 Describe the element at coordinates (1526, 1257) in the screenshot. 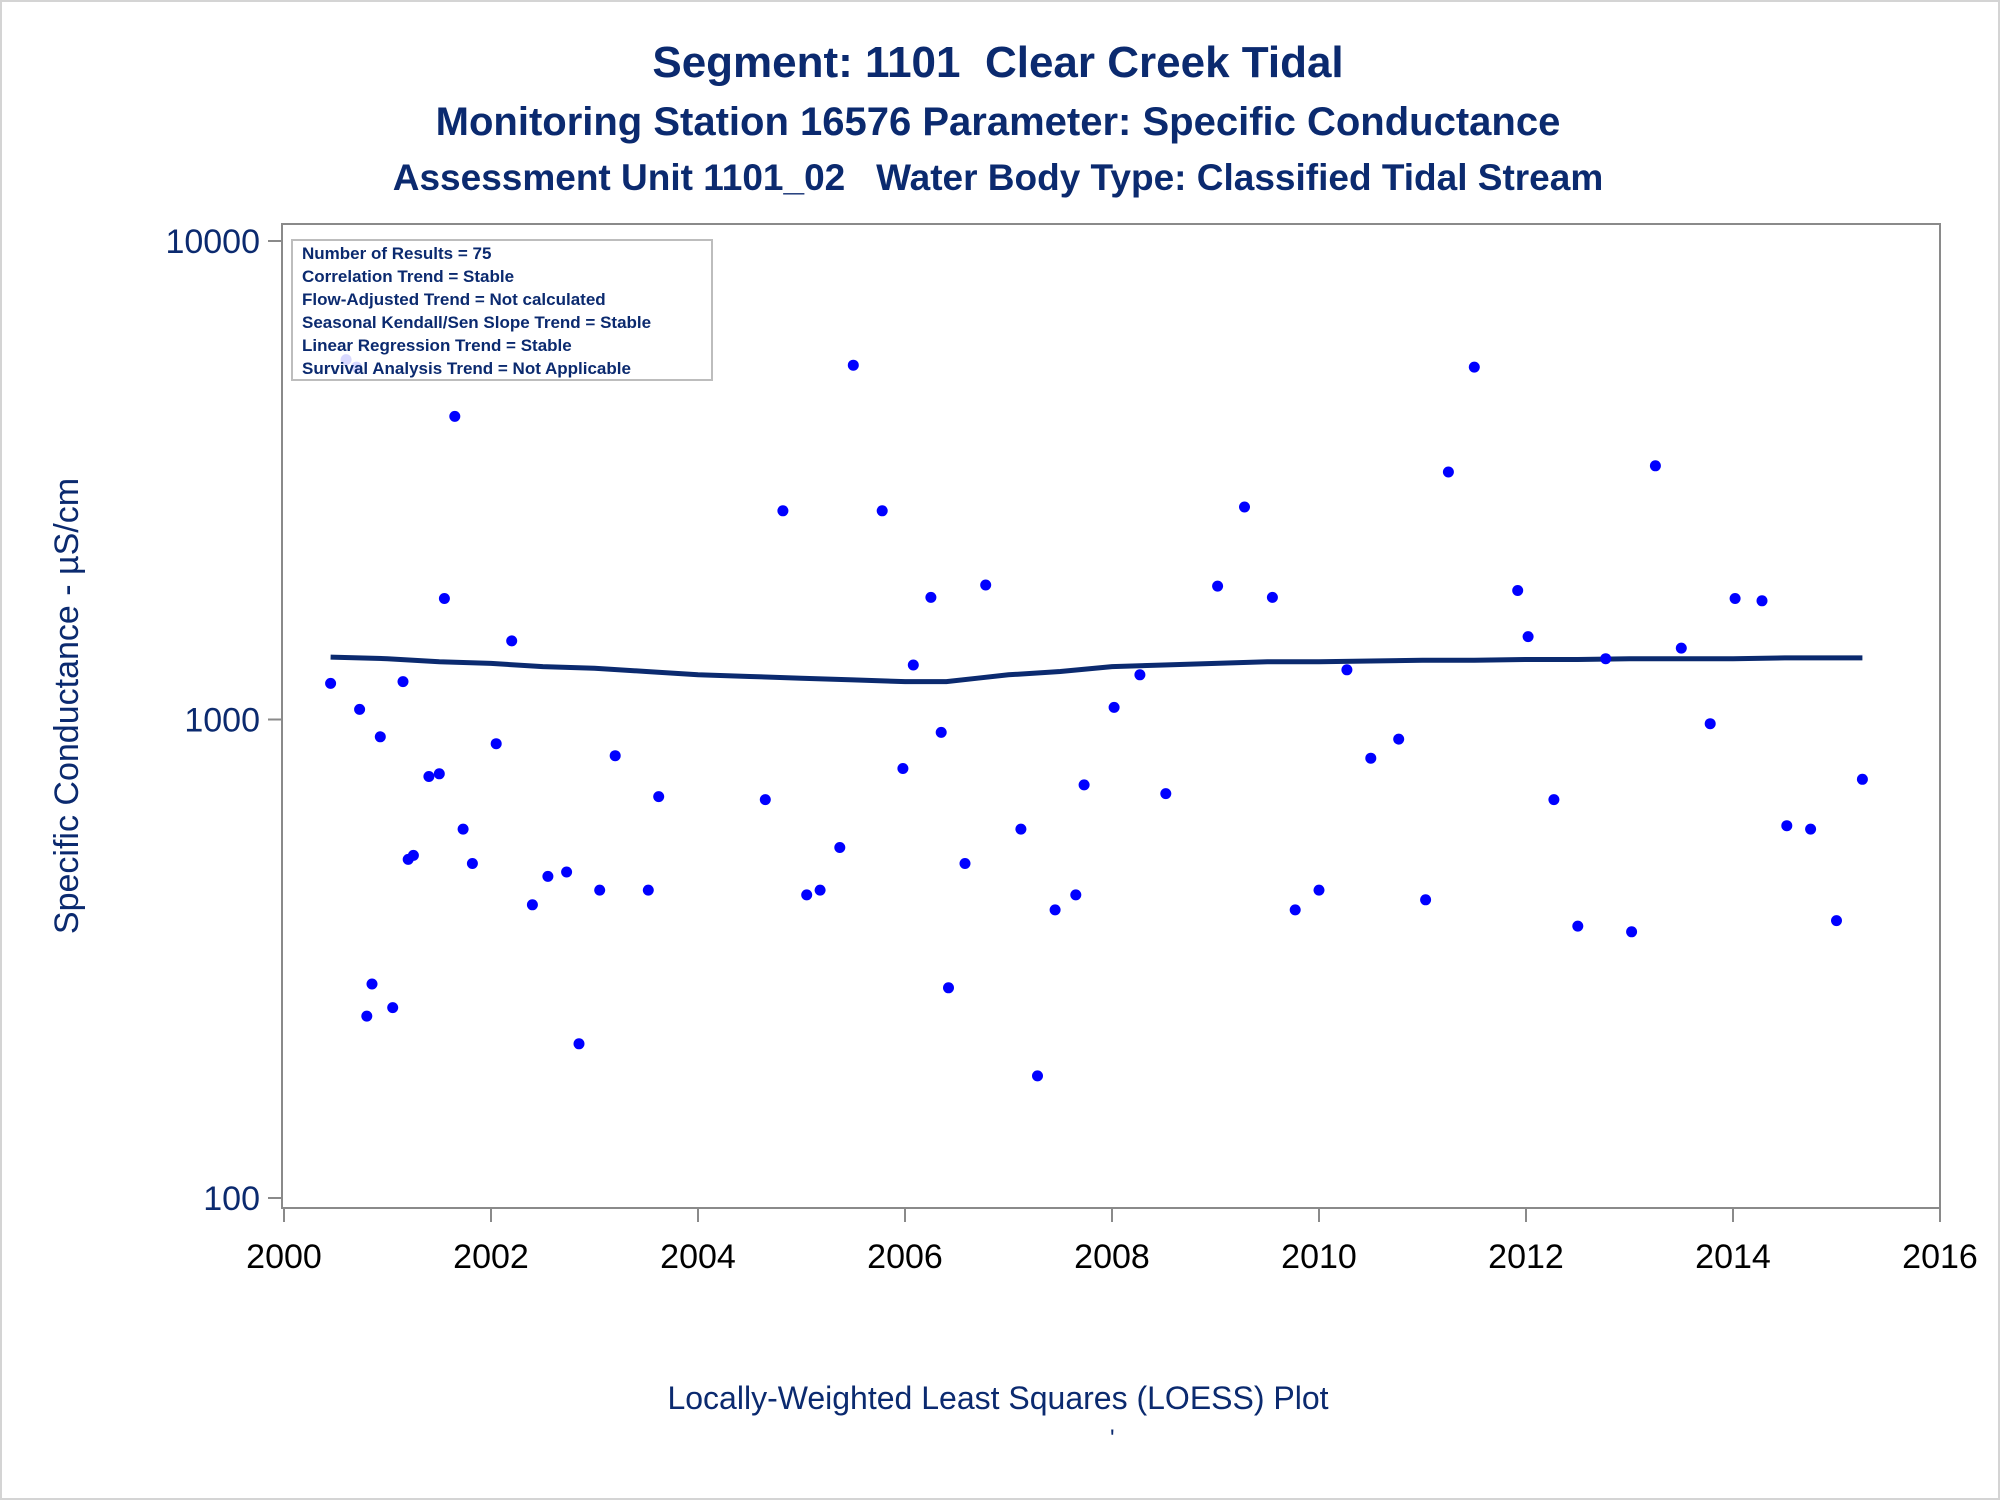

I see `x-tick-label: 2012` at that location.